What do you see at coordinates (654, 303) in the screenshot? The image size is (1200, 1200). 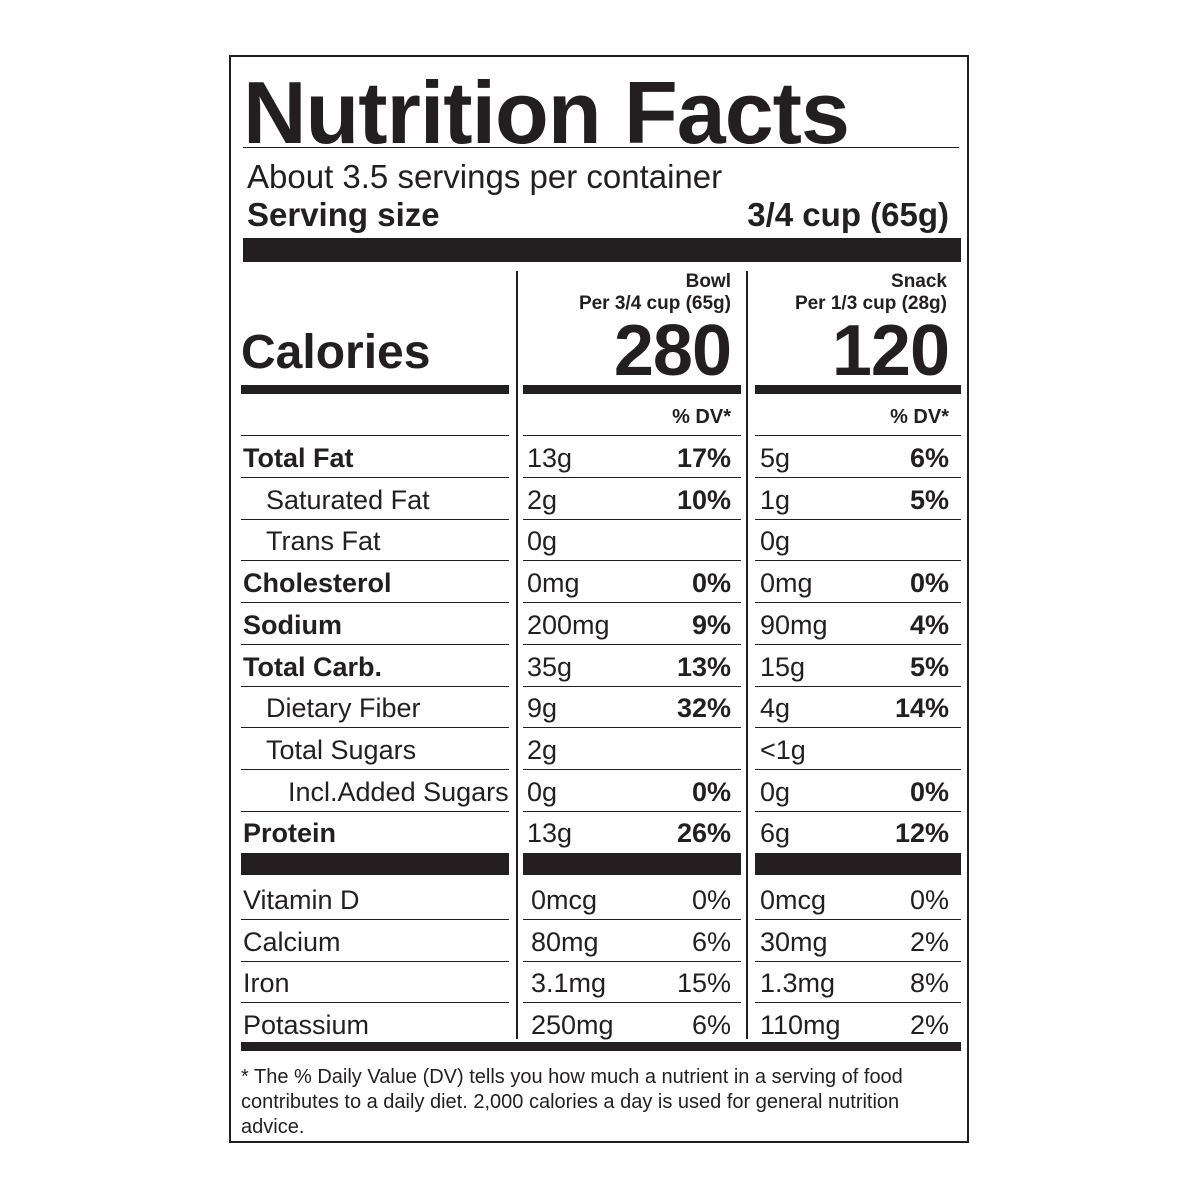 I see `bowl-column-portion: Per 3/4 cup (65g)` at bounding box center [654, 303].